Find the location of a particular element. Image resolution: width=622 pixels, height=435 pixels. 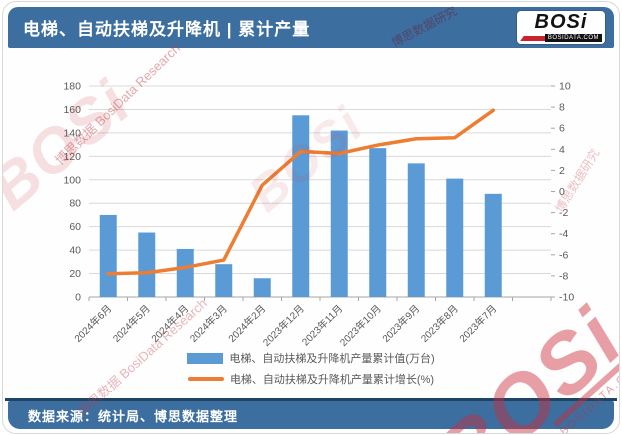

legend-label-line: 电梯、自动扶梯及升降机产量累计增长(%) is located at coordinates (332, 380).